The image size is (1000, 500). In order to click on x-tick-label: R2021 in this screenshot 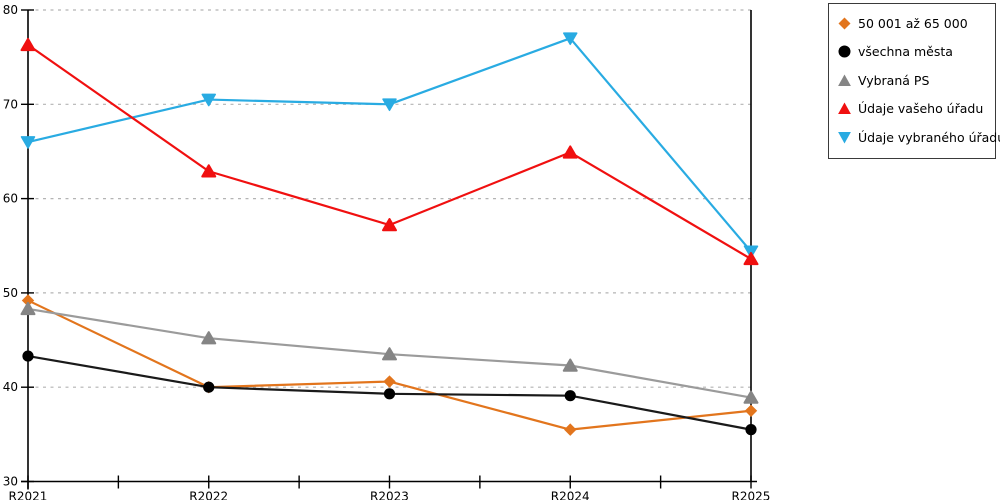, I will do `click(28, 495)`.